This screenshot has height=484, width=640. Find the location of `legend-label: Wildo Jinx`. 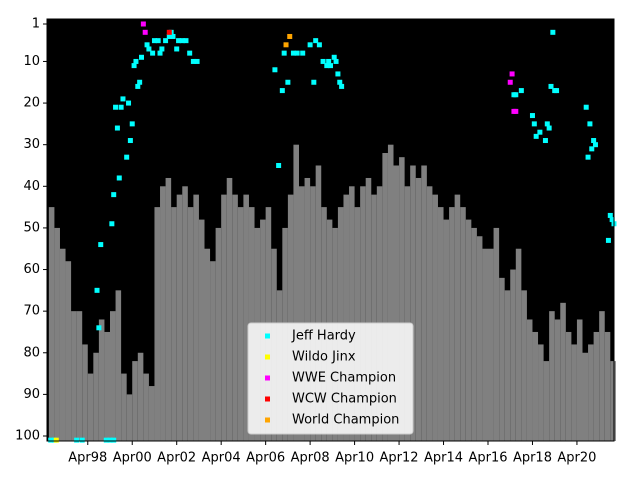

legend-label: Wildo Jinx is located at coordinates (324, 357).